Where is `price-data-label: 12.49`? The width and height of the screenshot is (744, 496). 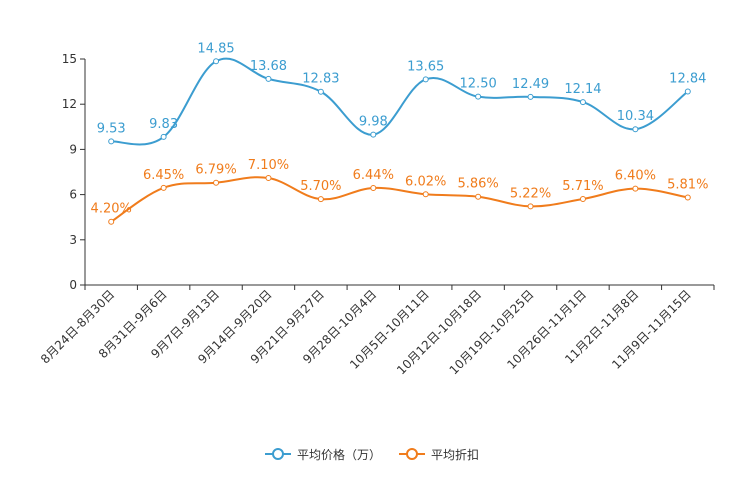 price-data-label: 12.49 is located at coordinates (530, 84).